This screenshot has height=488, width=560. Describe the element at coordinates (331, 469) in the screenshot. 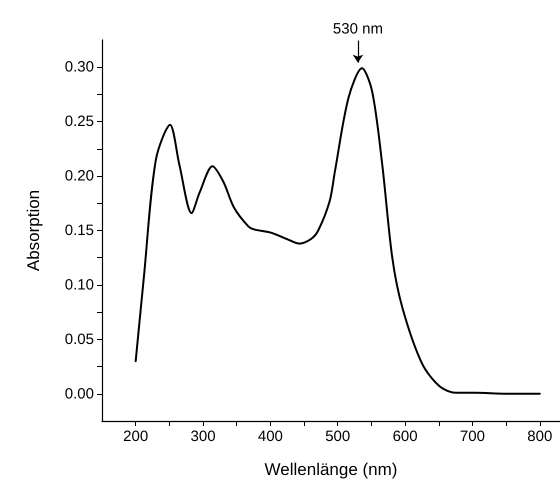

I see `x-axis-title: Wellenlänge (nm)` at that location.